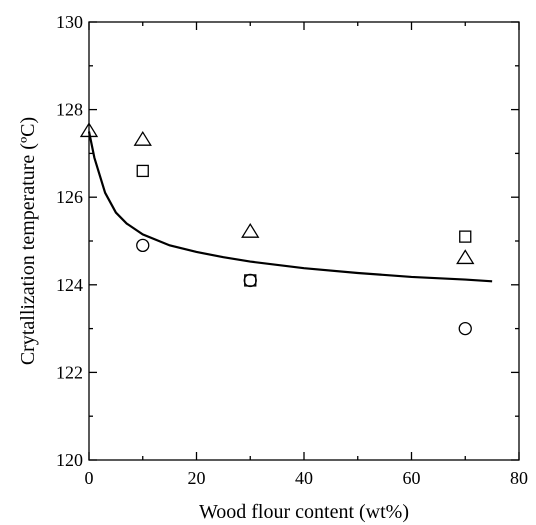 Image resolution: width=536 pixels, height=525 pixels. I want to click on x-tick-label: 40, so click(304, 478).